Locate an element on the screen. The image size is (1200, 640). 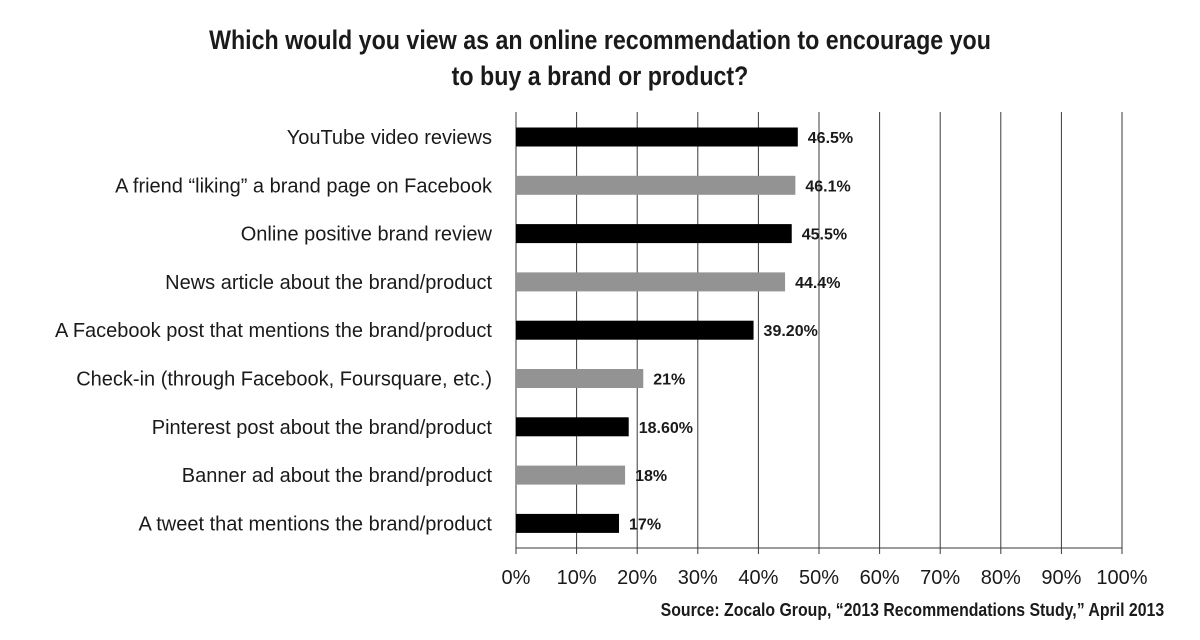
category-label: A tweet that mentions the brand/product is located at coordinates (315, 524).